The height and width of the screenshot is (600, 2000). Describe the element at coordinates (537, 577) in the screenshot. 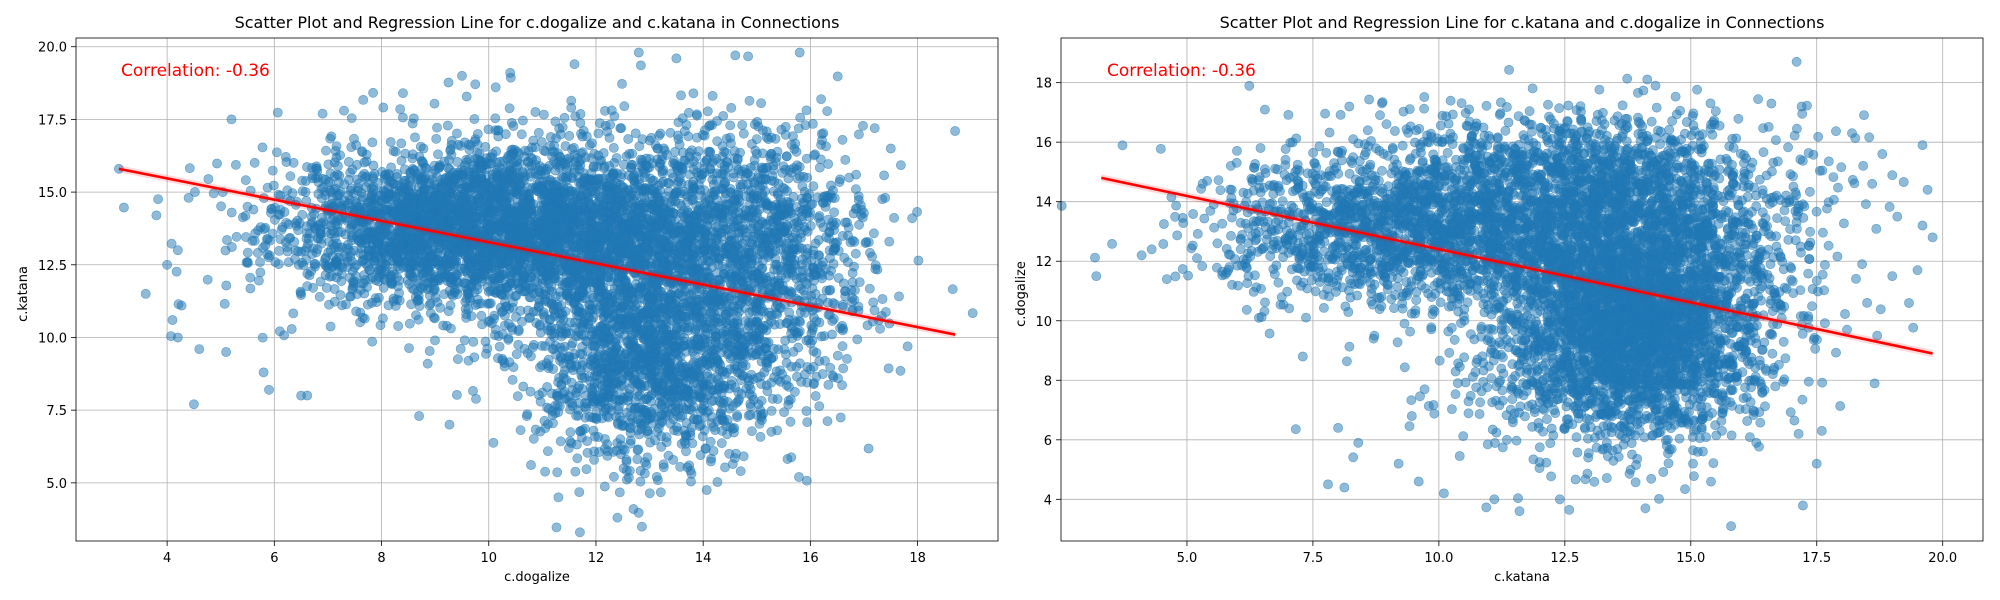

I see `x-axis-label: c.dogalize` at that location.